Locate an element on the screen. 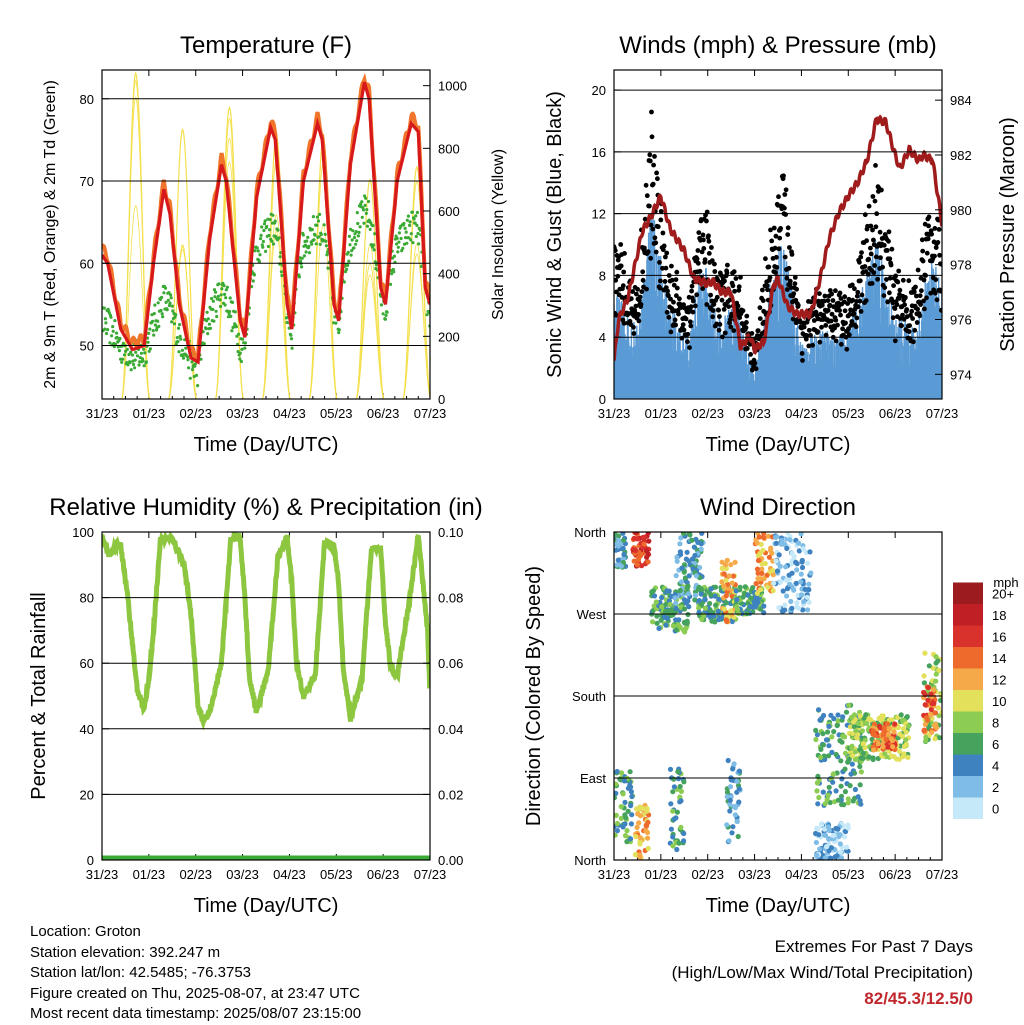  panel-title: Wind Direction is located at coordinates (778, 507).